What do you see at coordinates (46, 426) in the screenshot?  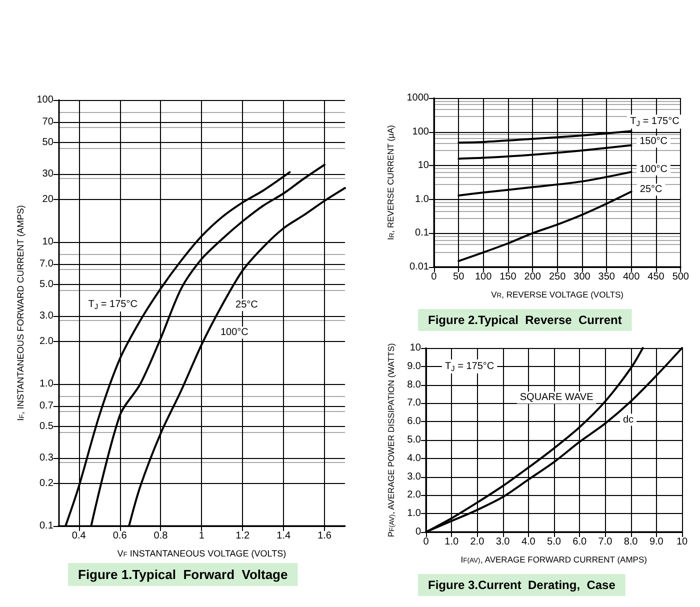 I see `y-tick-label: 0.5` at bounding box center [46, 426].